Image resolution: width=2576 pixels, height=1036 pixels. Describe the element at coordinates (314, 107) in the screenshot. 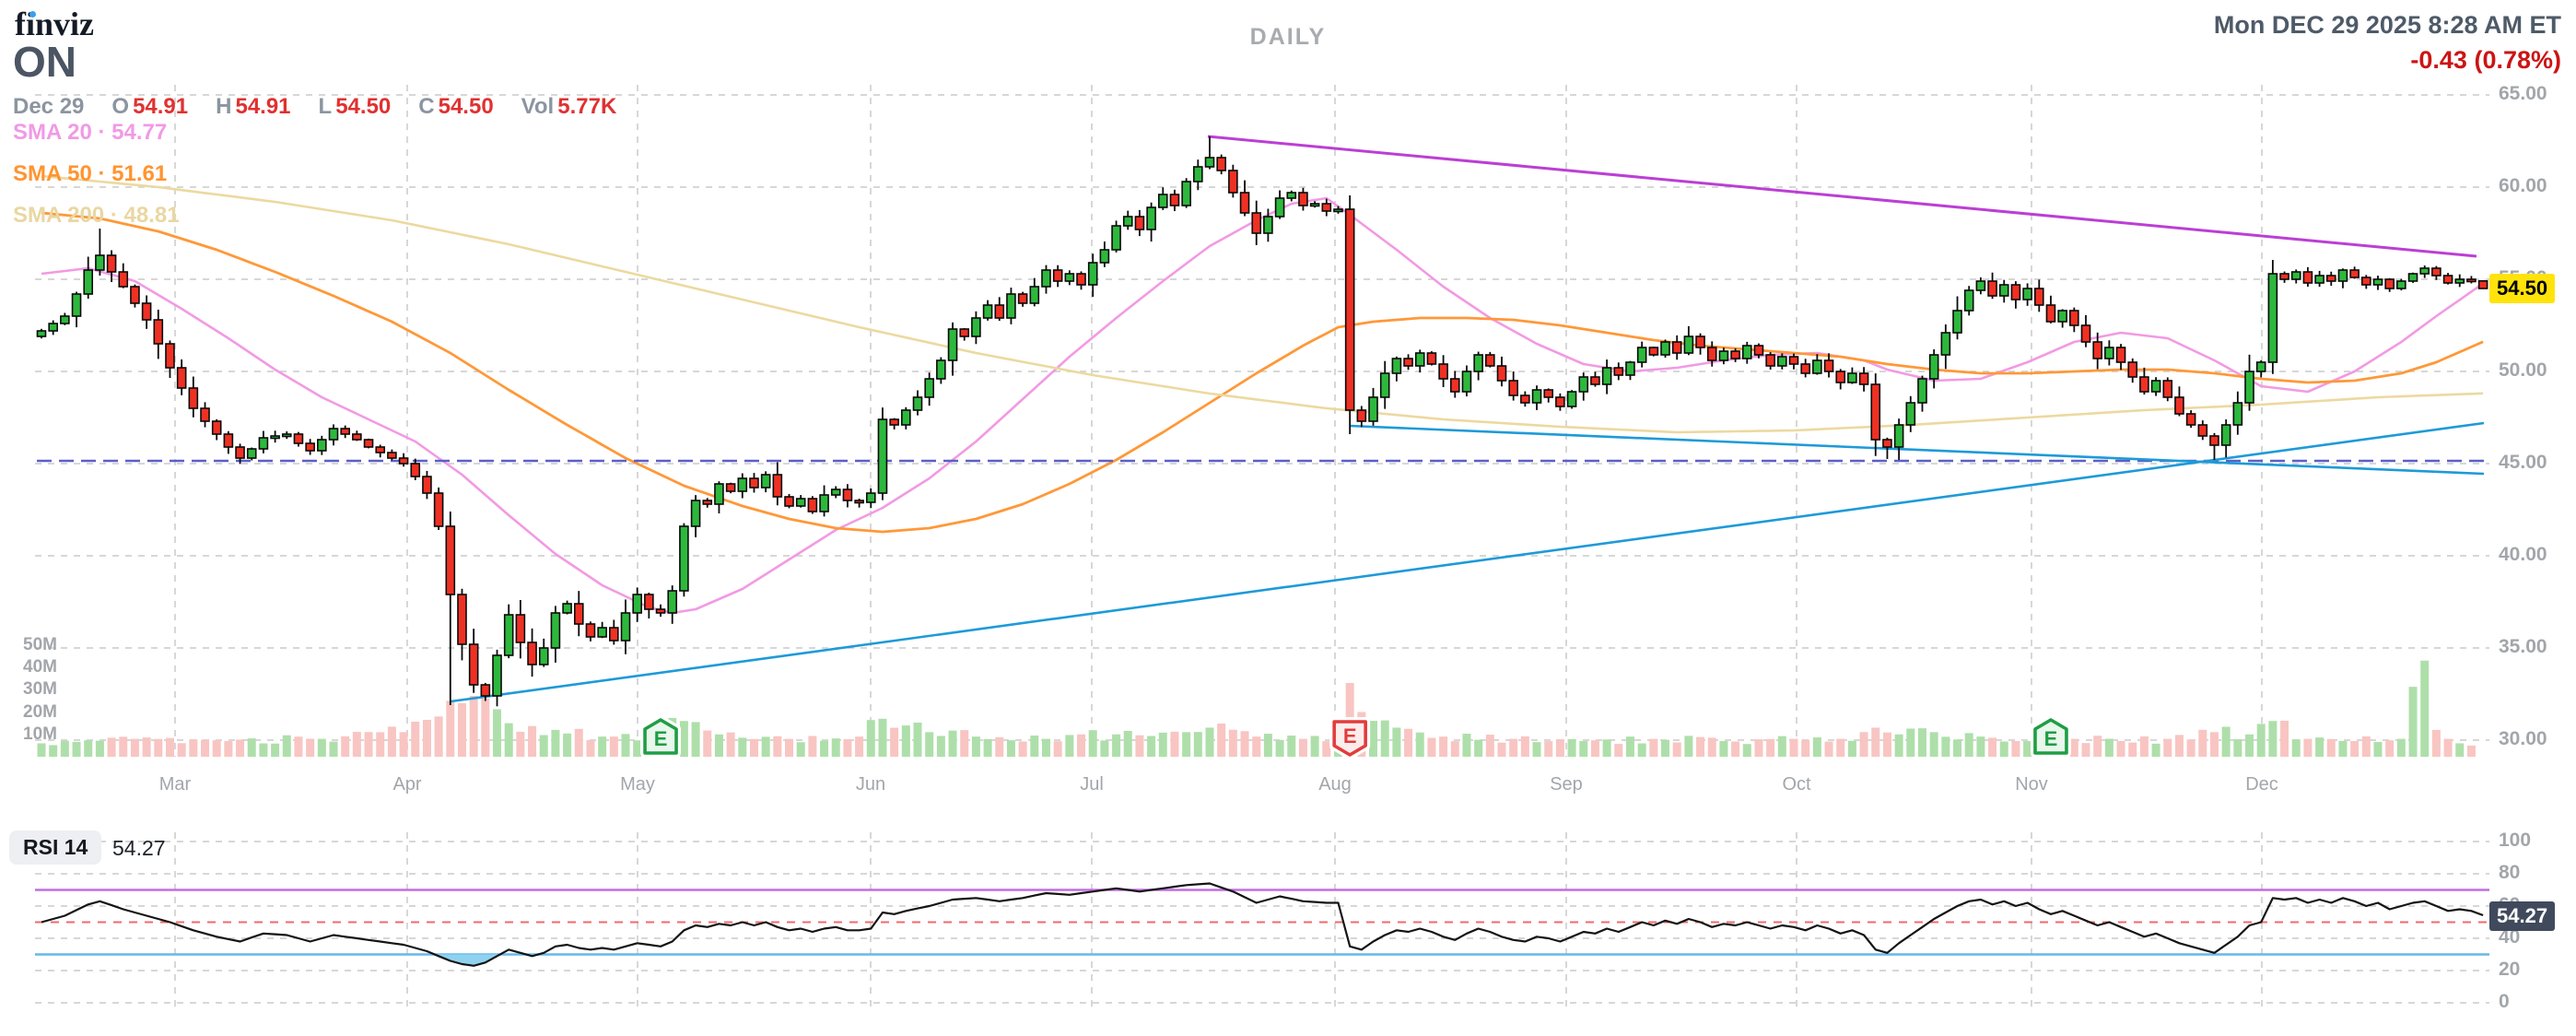

I see `ohlc-row: Dec 29 O 54.91 H 54.91 L 54.50 C 54.50 Vol 5.77K` at that location.